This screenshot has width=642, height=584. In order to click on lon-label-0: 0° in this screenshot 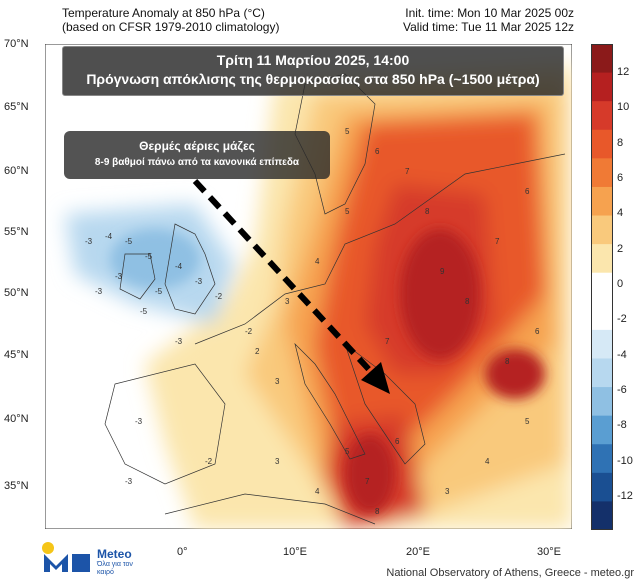, I will do `click(182, 552)`.